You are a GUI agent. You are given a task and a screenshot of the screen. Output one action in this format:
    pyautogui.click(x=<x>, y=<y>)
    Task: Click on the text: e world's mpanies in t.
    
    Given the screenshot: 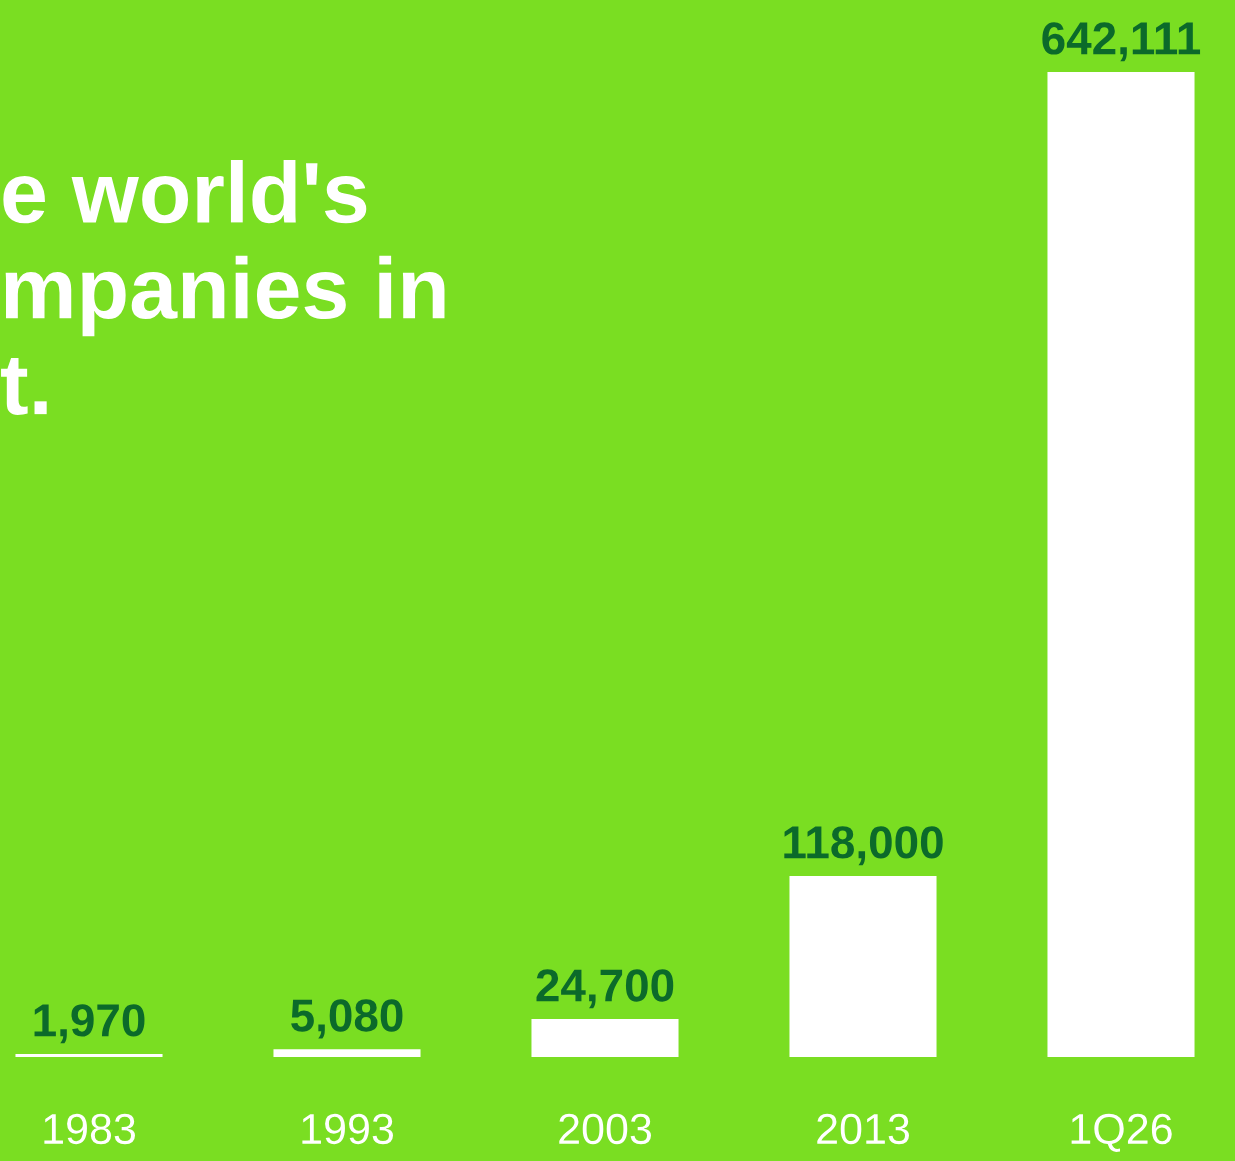 What is the action you would take?
    pyautogui.click(x=223, y=287)
    